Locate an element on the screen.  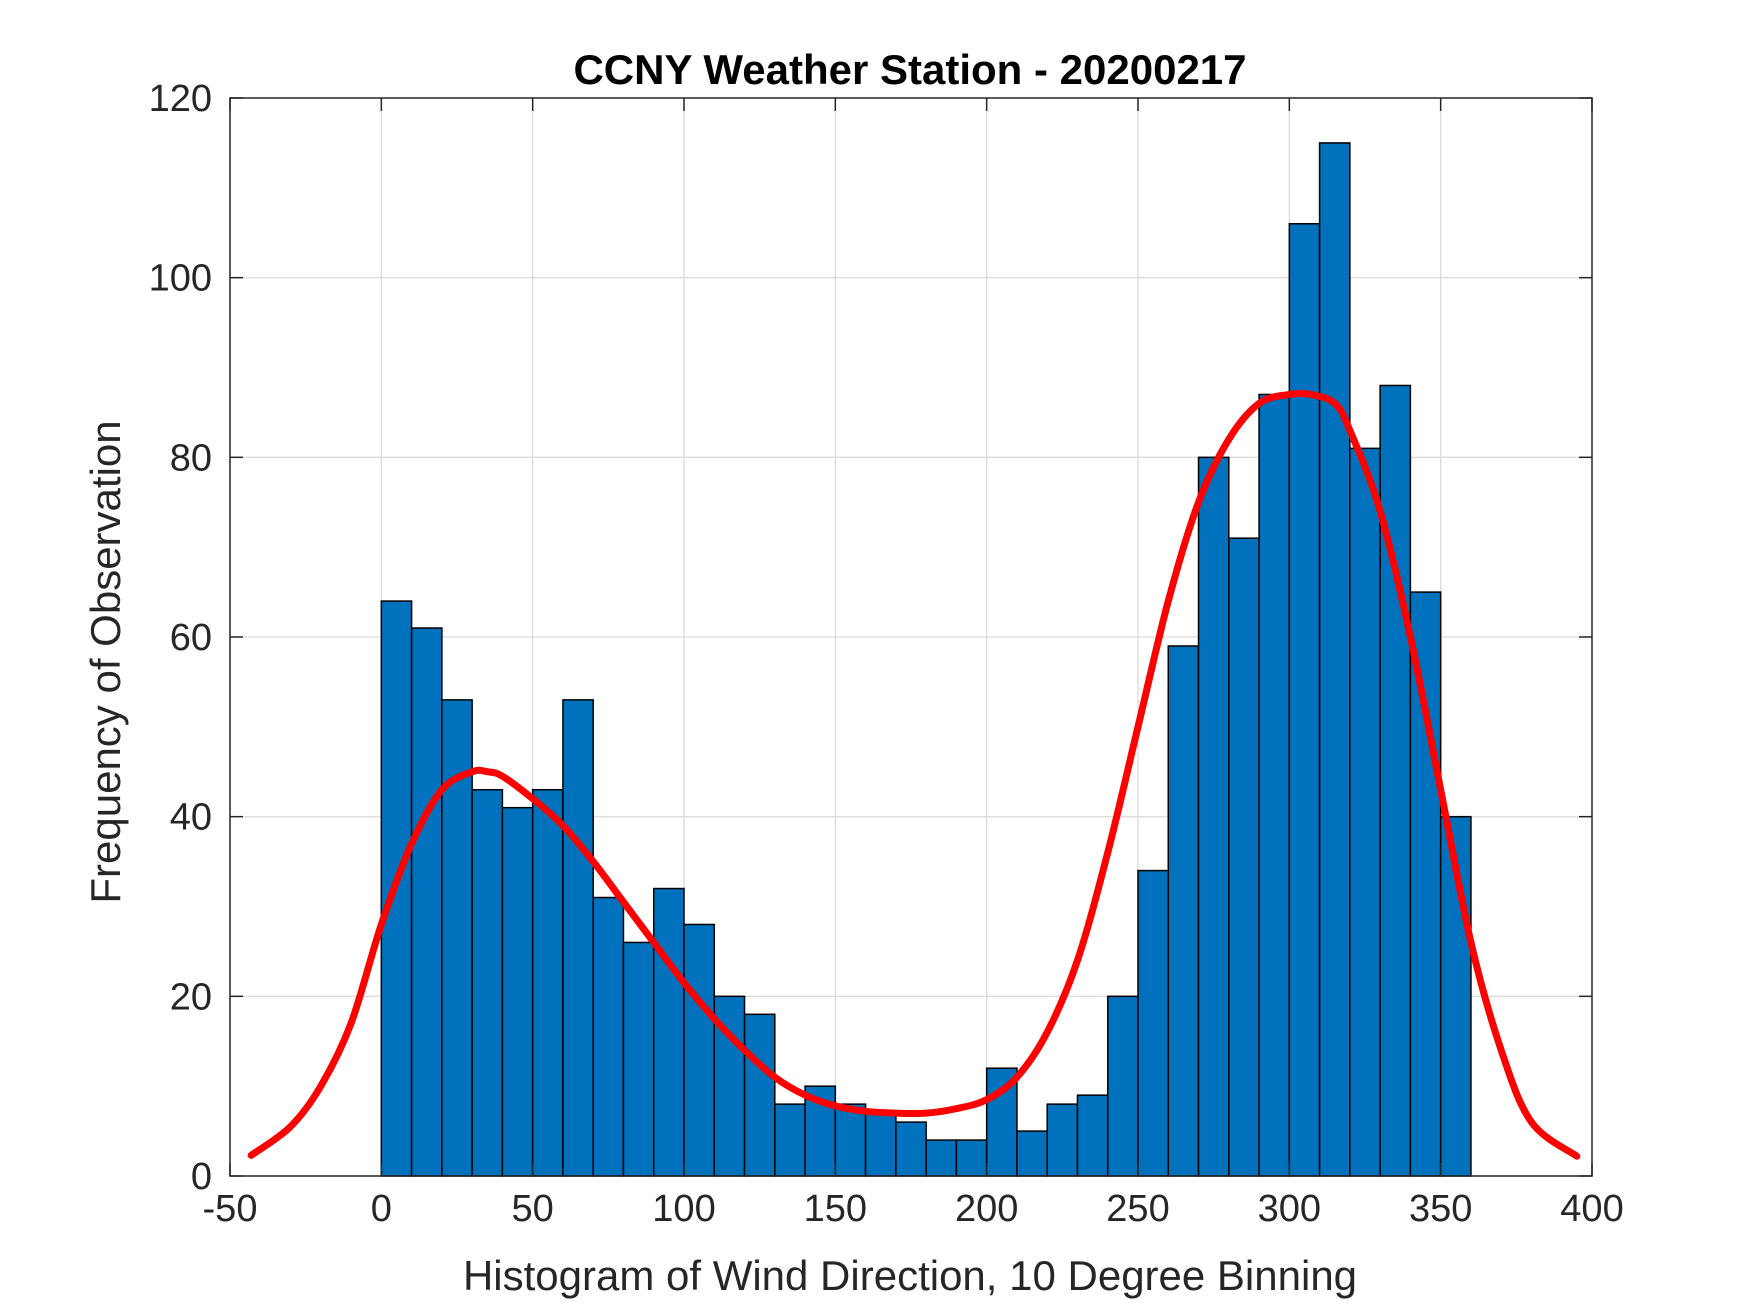
y-tick-label: 20 is located at coordinates (191, 997).